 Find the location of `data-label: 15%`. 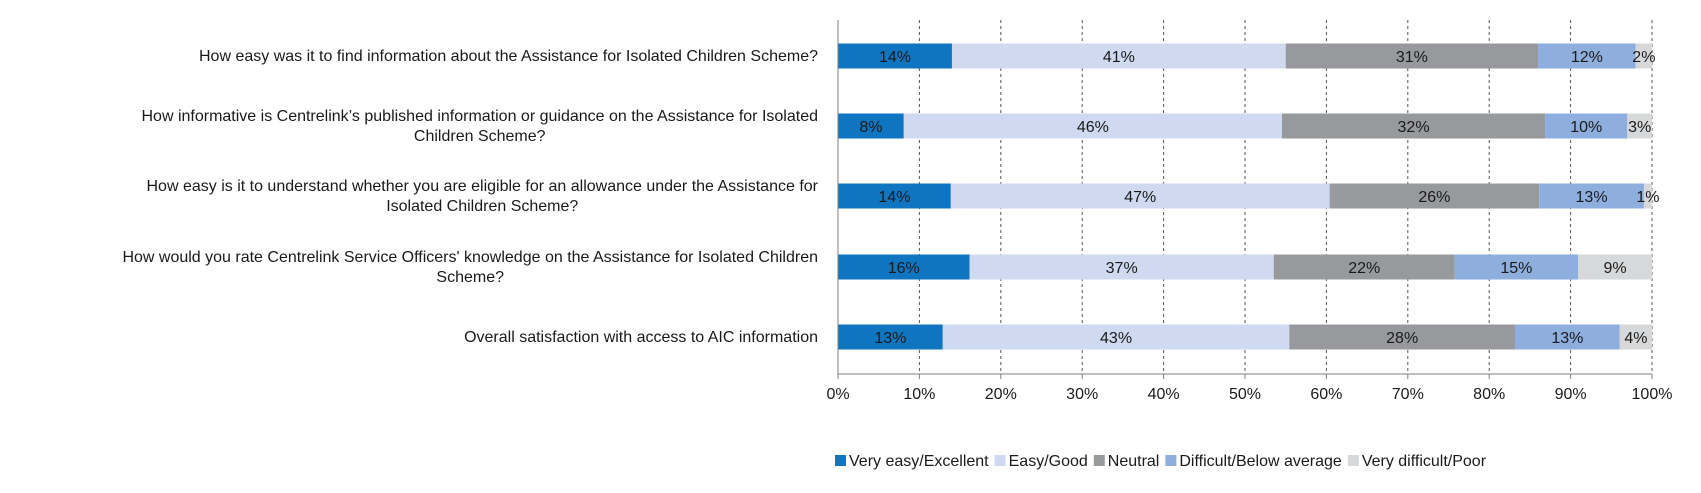

data-label: 15% is located at coordinates (1516, 268).